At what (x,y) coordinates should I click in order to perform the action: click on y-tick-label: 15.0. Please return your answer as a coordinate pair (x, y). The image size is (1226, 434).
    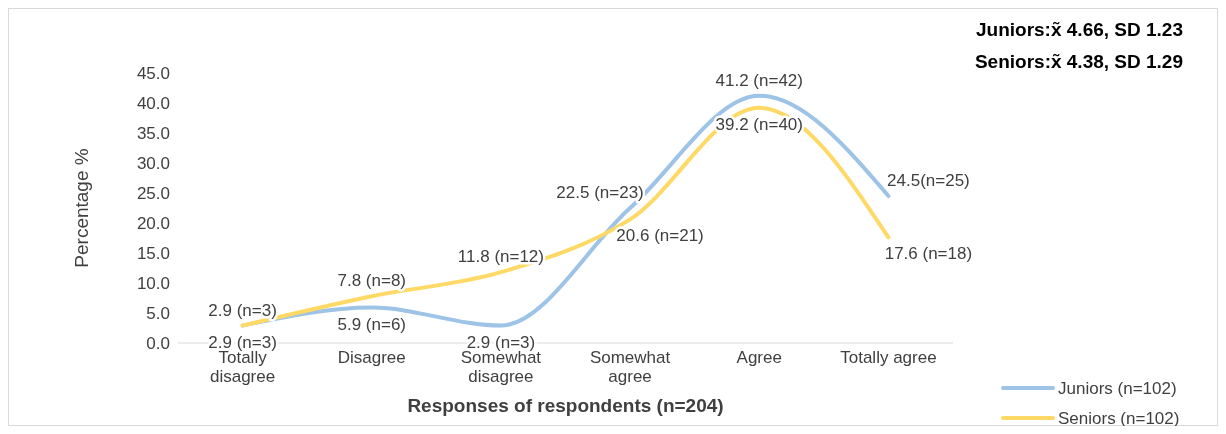
    Looking at the image, I should click on (153, 253).